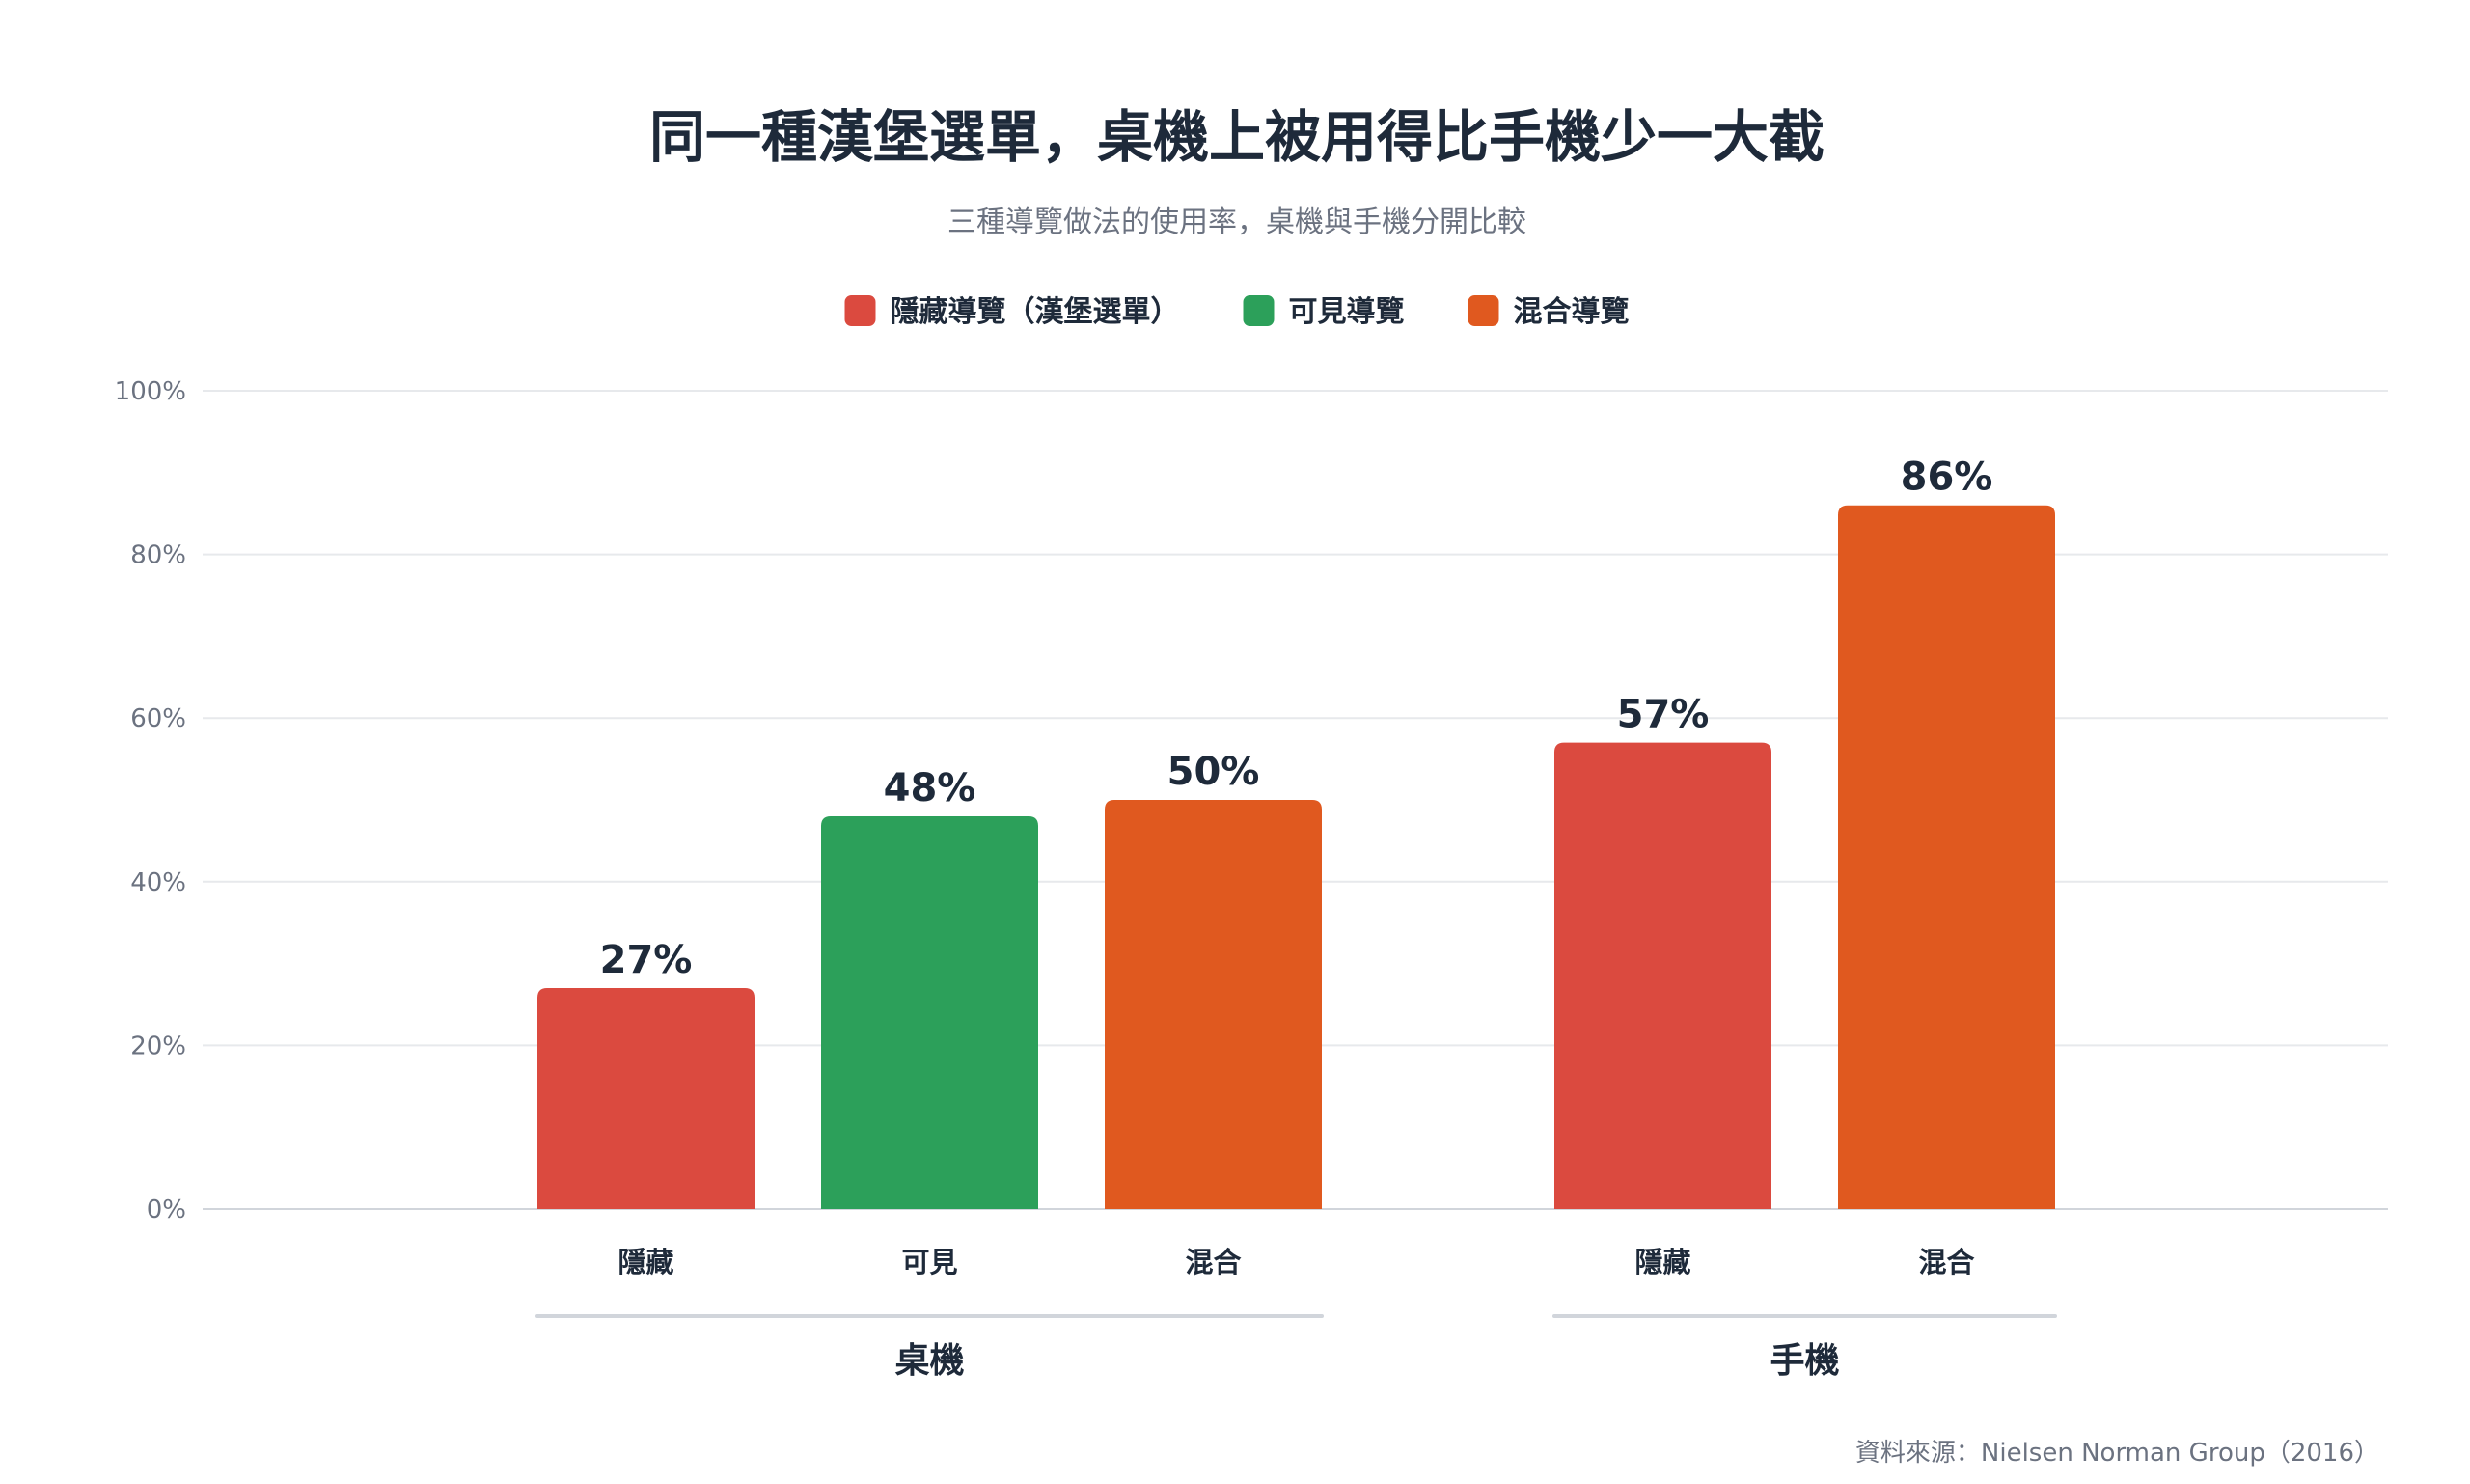 The image size is (2470, 1484). Describe the element at coordinates (1296, 1262) in the screenshot. I see `x-axis-category-labels: 隱藏 可見 混合 隱藏 混合` at that location.